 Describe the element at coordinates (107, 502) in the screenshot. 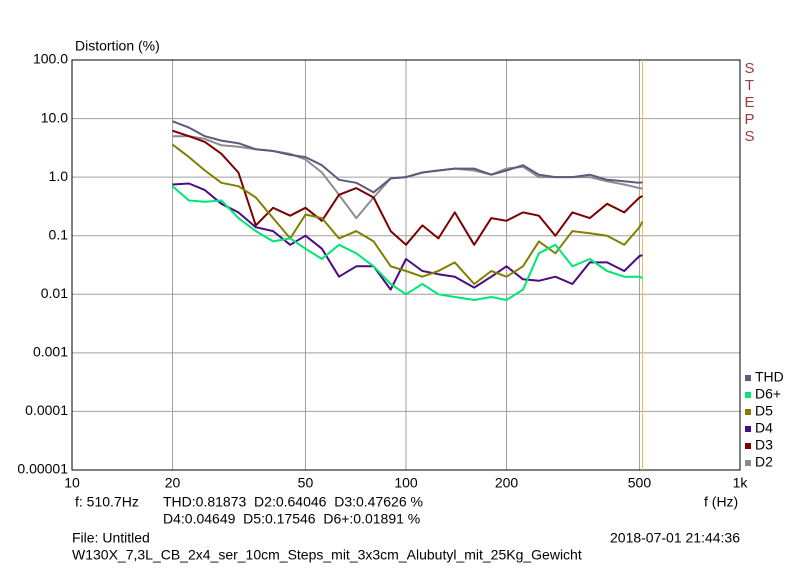

I see `cursor-label: f: 510.7Hz` at that location.